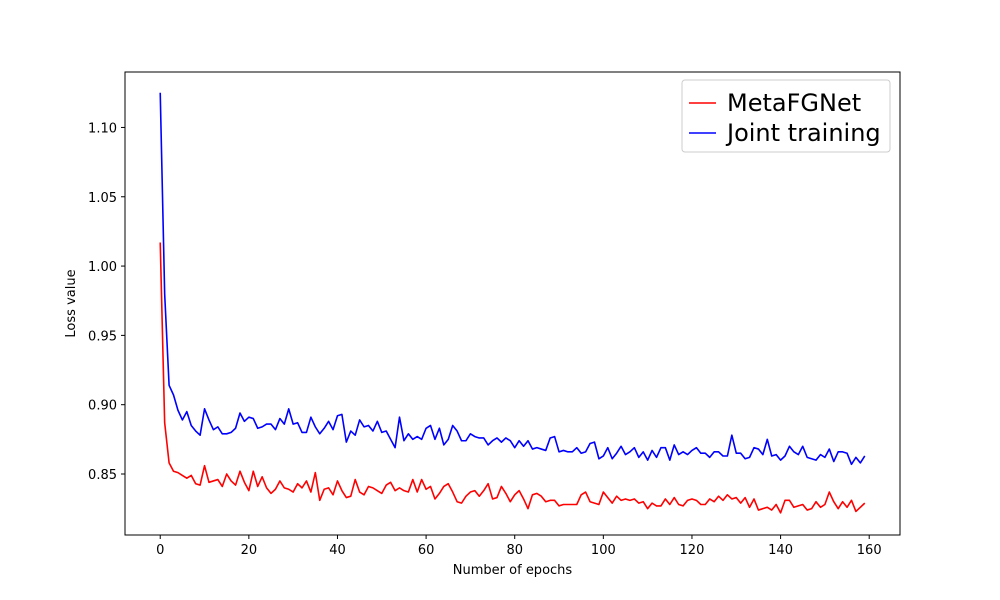  What do you see at coordinates (337, 550) in the screenshot?
I see `x-tick-label: 40` at bounding box center [337, 550].